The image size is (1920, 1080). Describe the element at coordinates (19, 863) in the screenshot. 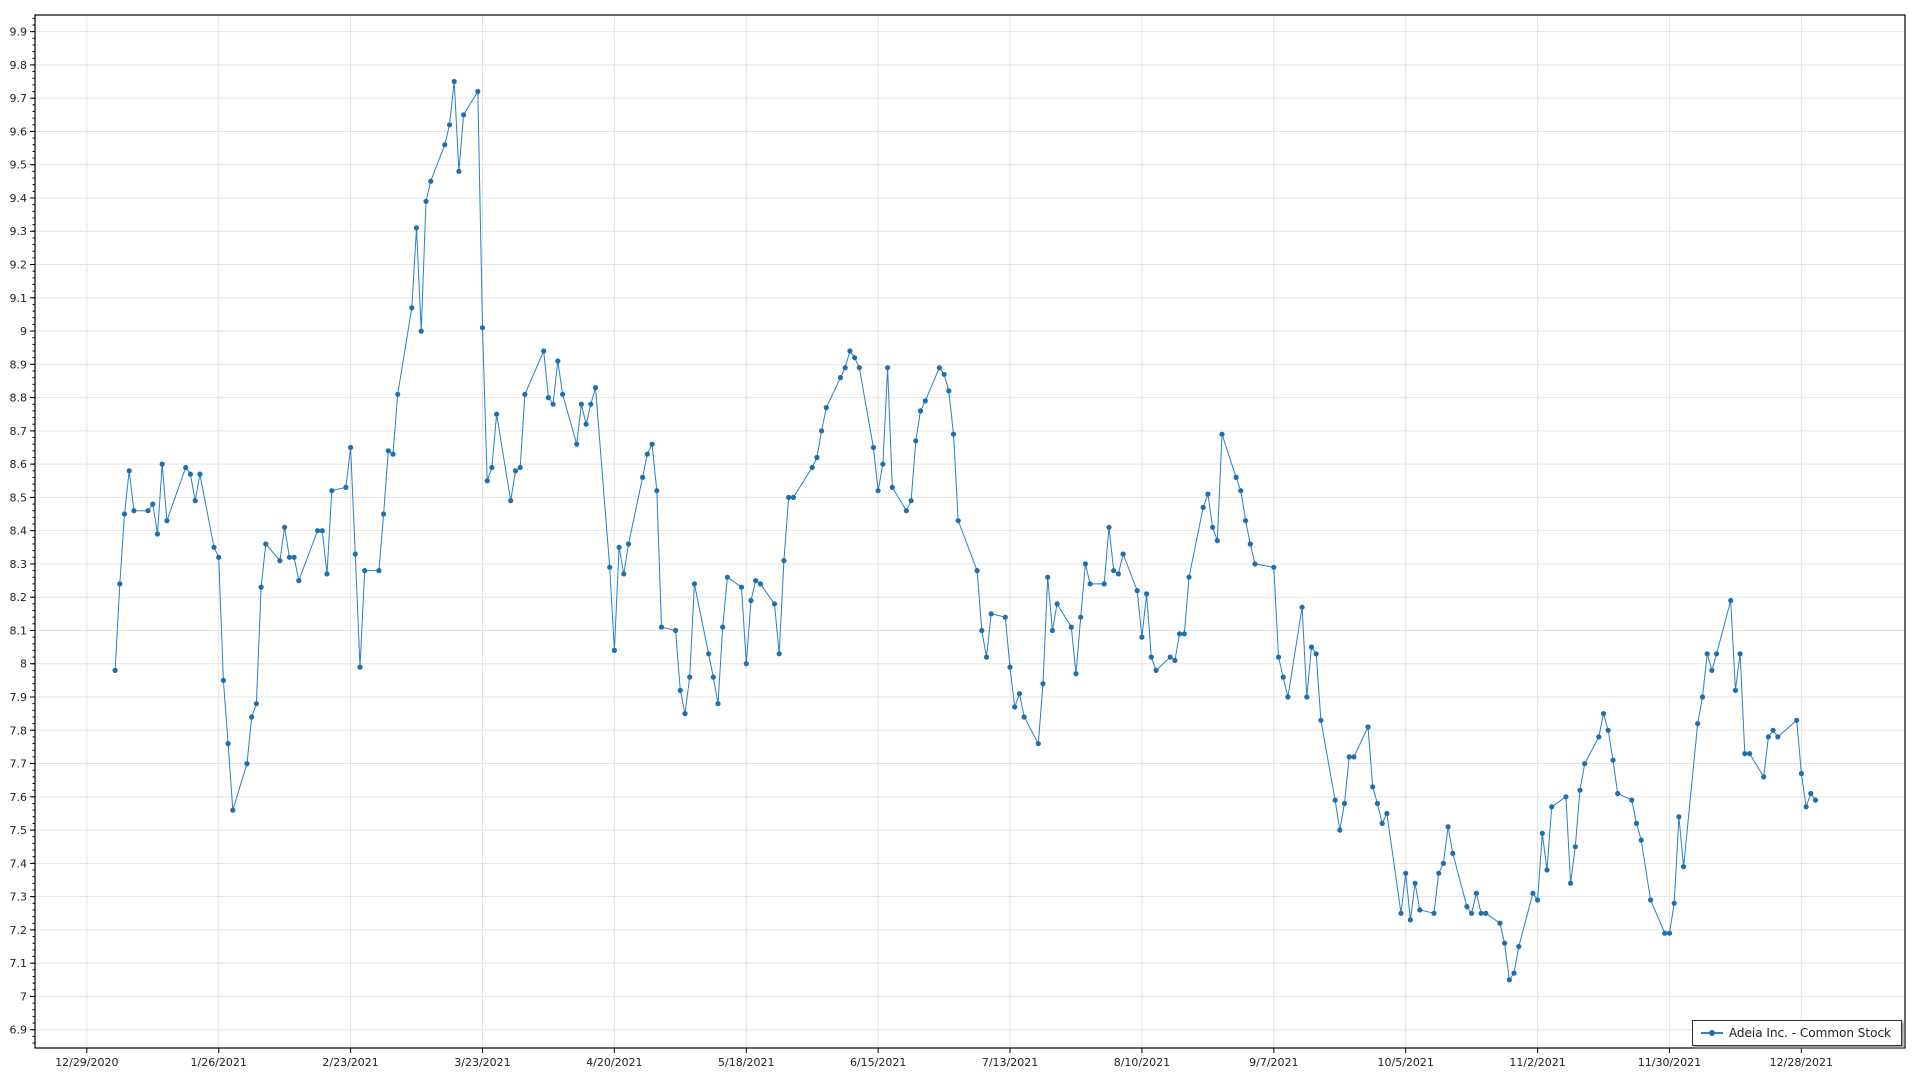

I see `y-tick-label: 7.4` at that location.